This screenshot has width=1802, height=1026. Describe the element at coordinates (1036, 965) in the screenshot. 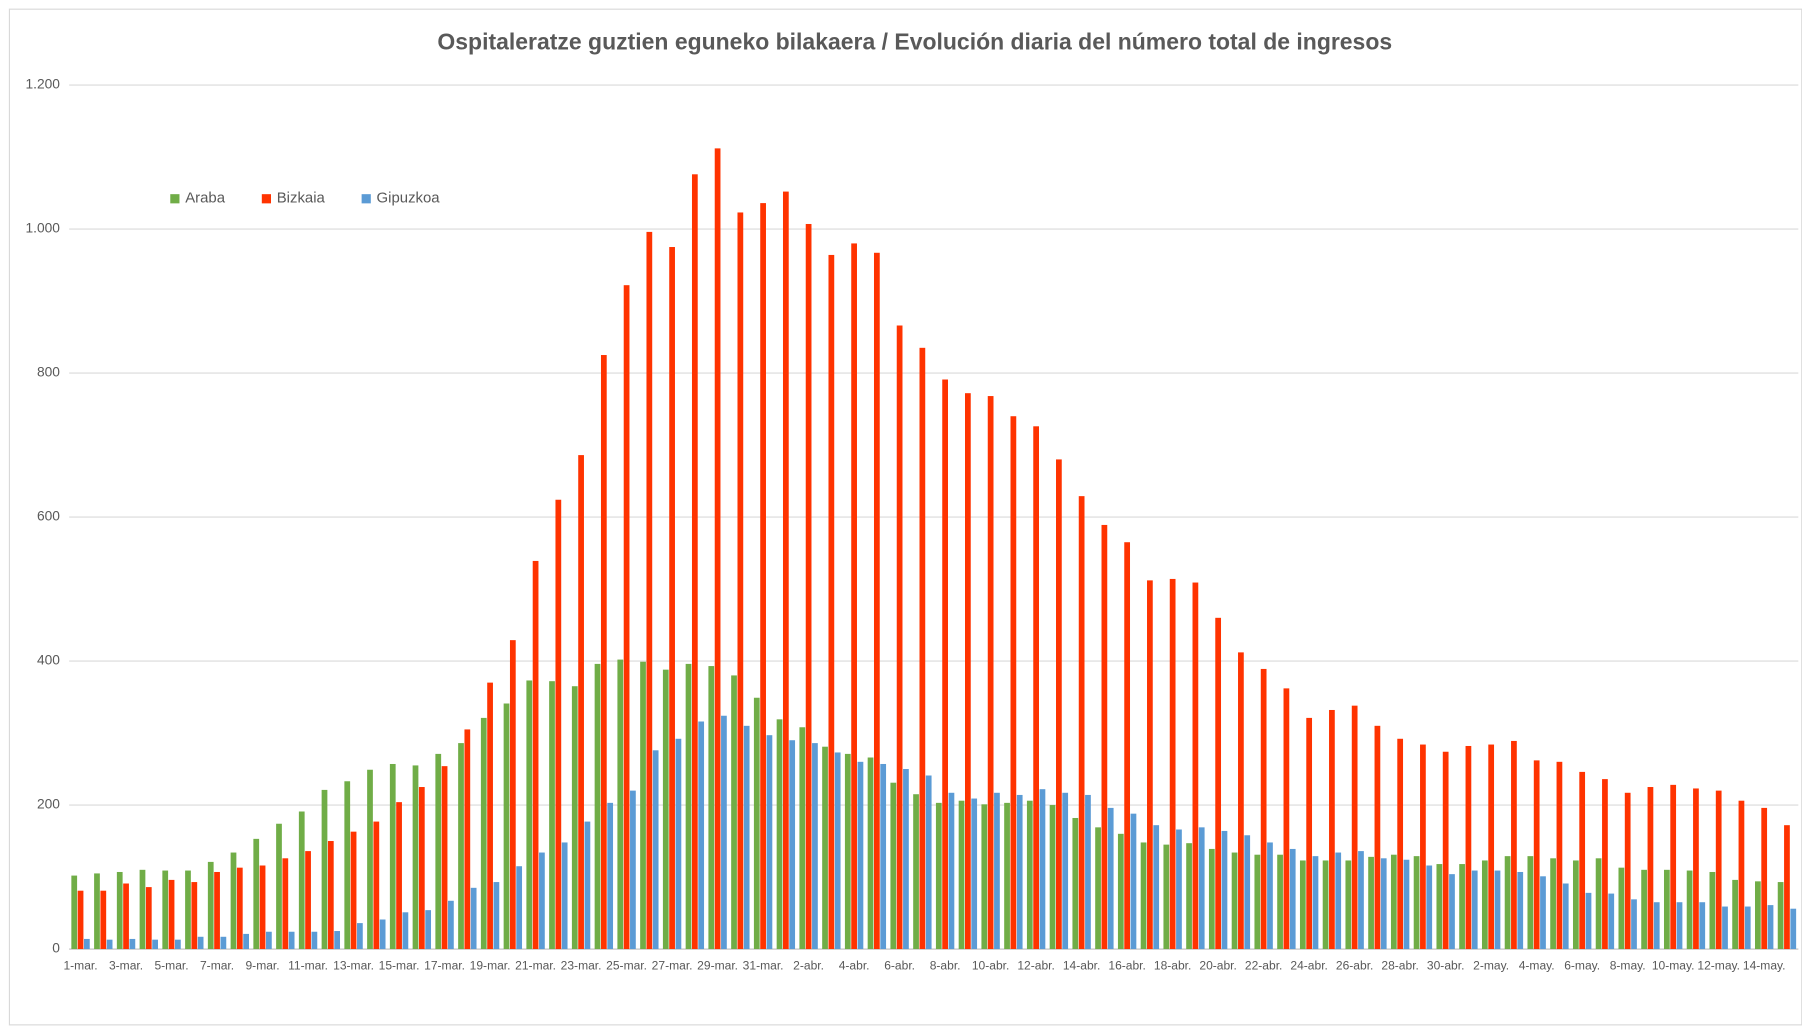

I see `x-tick-label: 12-abr.` at that location.